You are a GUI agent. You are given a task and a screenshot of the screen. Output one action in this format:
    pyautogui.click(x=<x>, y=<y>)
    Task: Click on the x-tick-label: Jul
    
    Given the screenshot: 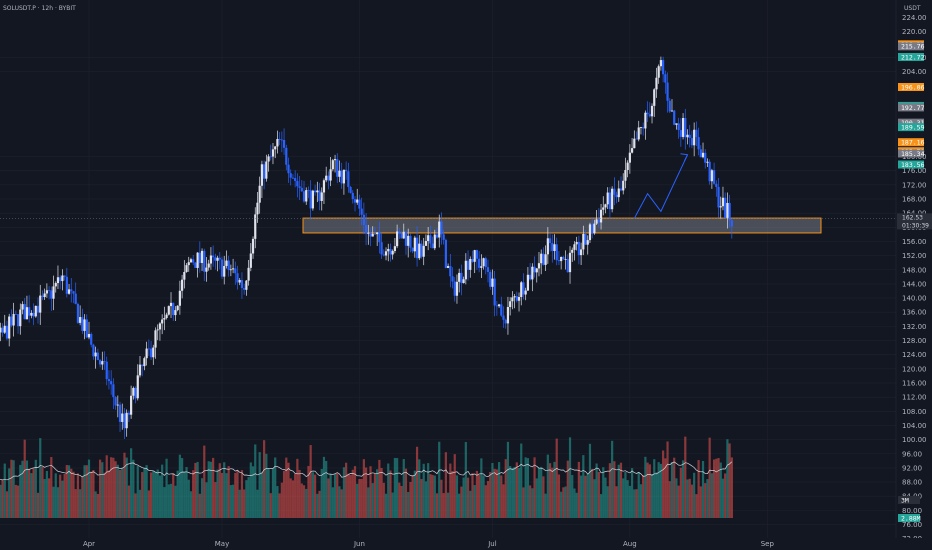 What is the action you would take?
    pyautogui.click(x=492, y=544)
    